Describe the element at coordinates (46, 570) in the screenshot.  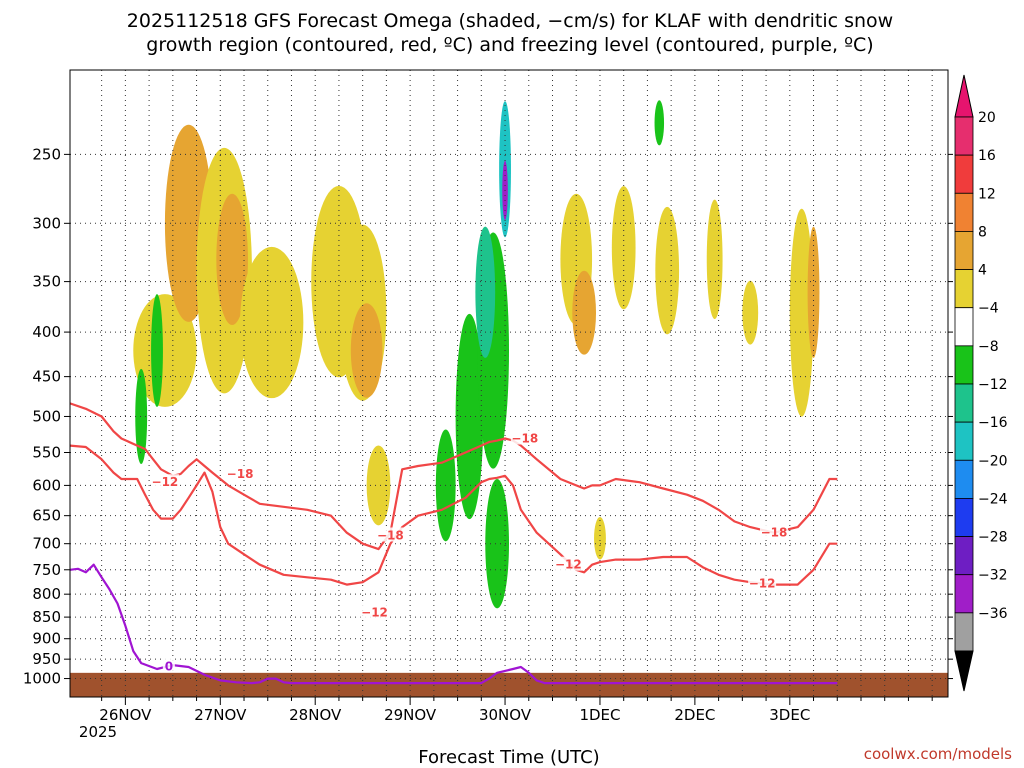
I see `y-tick-label: 750` at that location.